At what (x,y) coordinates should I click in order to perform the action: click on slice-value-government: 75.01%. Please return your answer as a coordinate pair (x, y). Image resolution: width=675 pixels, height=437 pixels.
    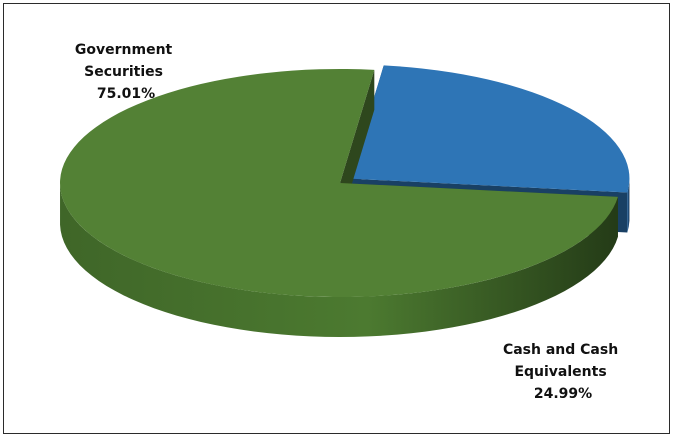
    Looking at the image, I should click on (126, 94).